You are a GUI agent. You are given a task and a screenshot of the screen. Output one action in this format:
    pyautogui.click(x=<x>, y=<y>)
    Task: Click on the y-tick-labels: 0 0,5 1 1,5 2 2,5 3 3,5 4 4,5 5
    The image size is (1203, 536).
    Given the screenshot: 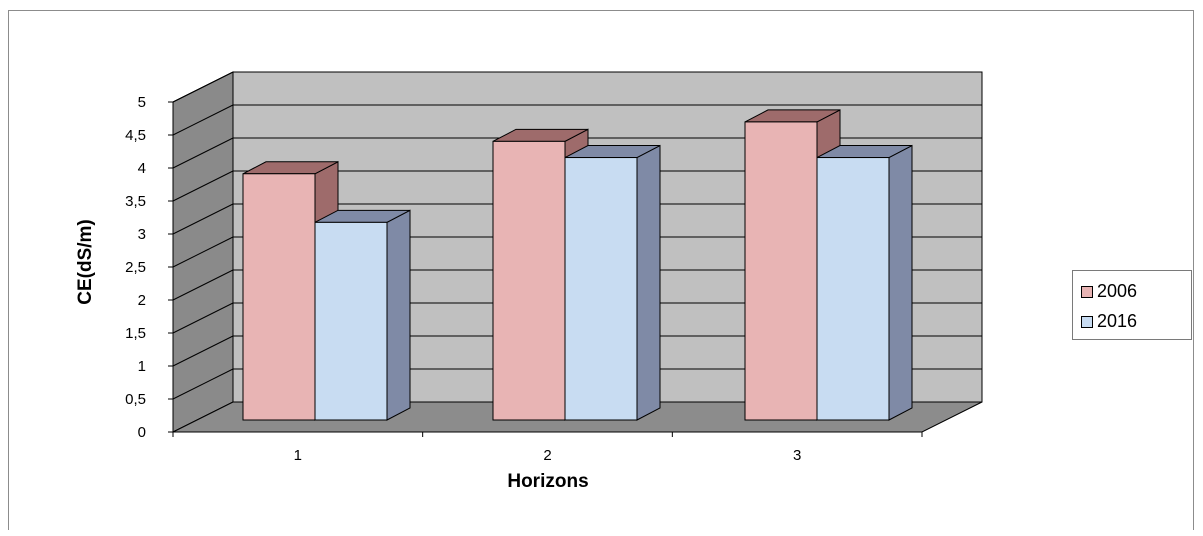 What is the action you would take?
    pyautogui.click(x=135, y=267)
    